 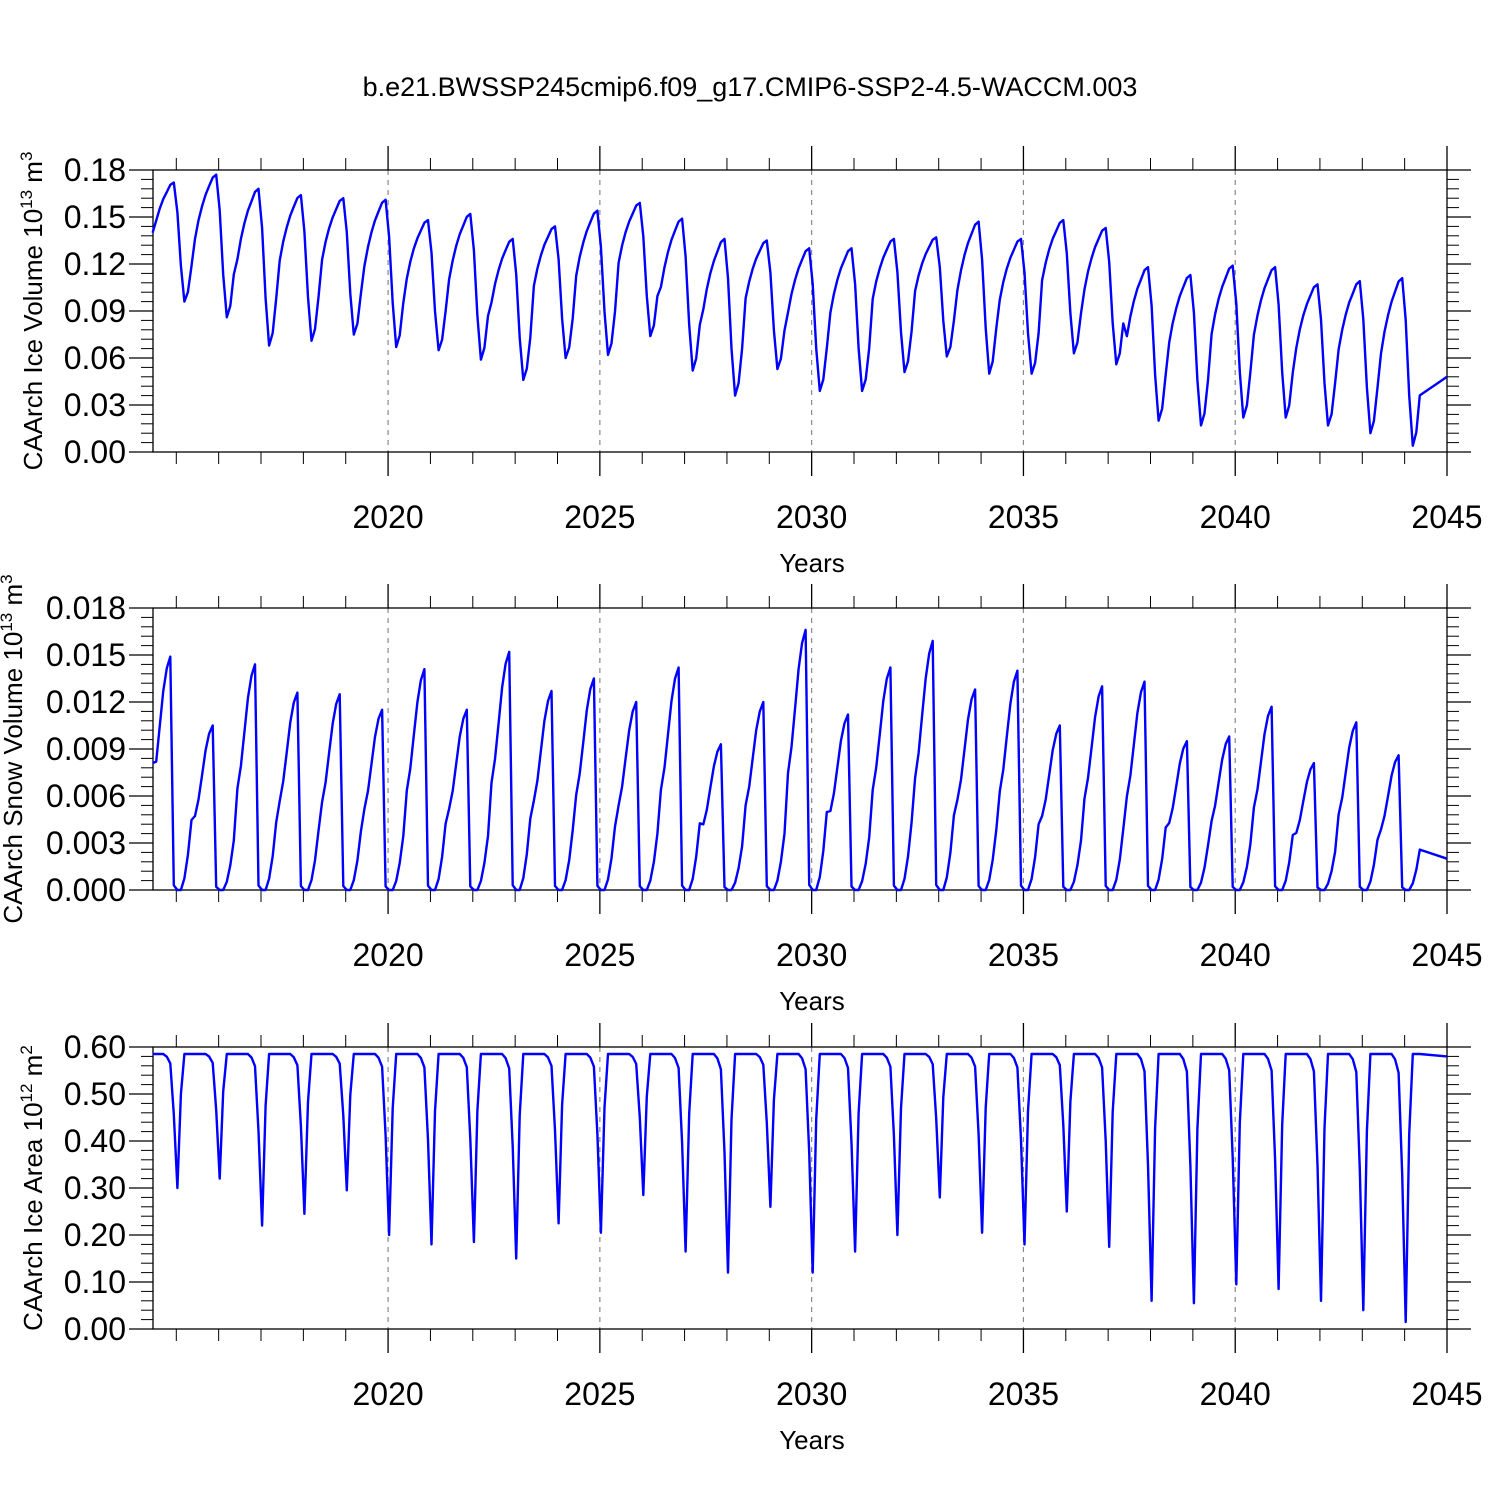 What do you see at coordinates (86, 843) in the screenshot?
I see `ytick-label: 0.003` at bounding box center [86, 843].